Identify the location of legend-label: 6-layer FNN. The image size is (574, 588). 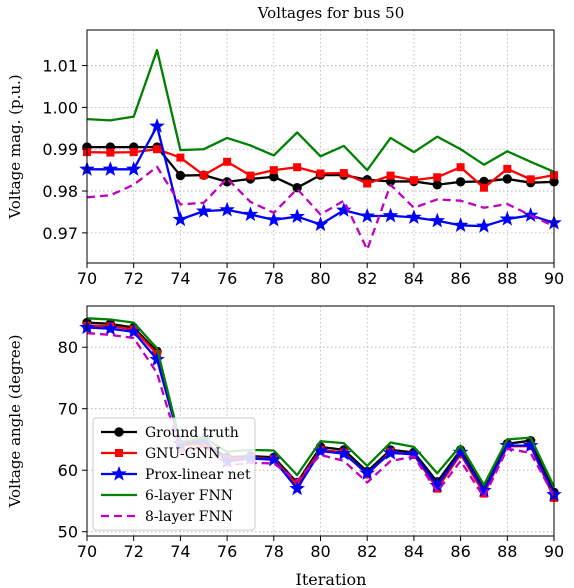
(189, 496).